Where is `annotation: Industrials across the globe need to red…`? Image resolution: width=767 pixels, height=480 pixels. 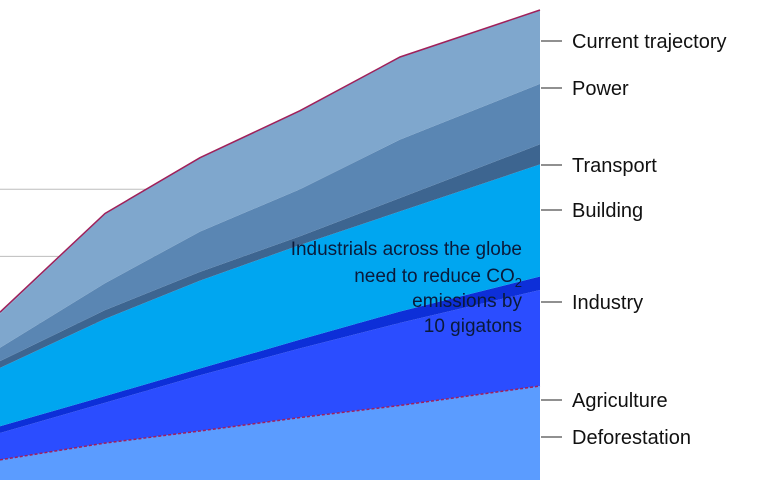 annotation: Industrials across the globe need to red… is located at coordinates (407, 288).